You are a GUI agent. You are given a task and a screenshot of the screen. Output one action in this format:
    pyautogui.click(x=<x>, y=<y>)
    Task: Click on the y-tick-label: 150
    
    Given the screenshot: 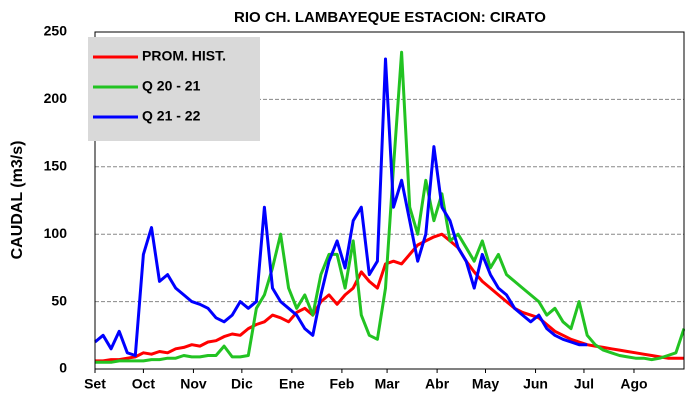 What is the action you would take?
    pyautogui.click(x=56, y=166)
    